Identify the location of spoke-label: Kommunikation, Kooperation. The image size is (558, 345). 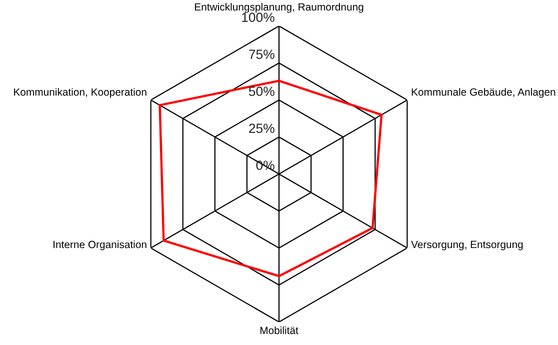
(80, 93).